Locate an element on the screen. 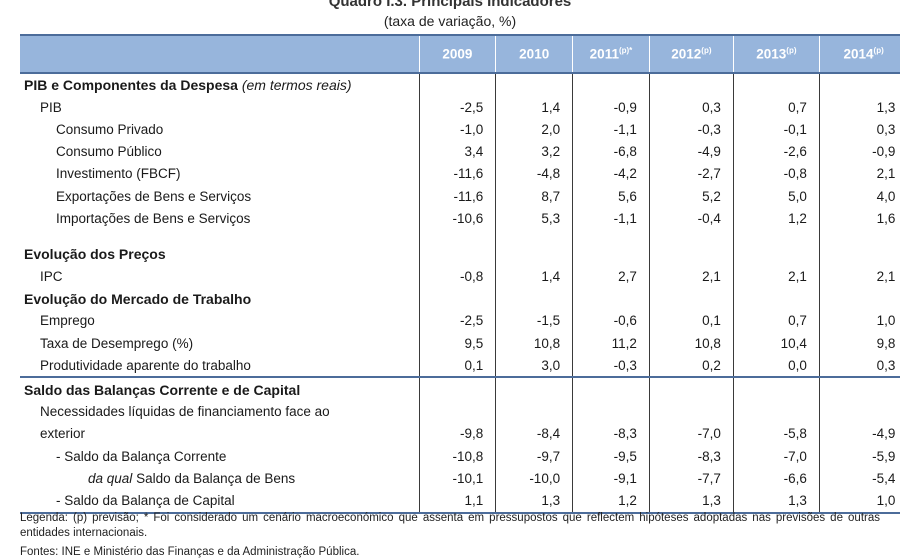 The width and height of the screenshot is (900, 560). value-cell: -0,3 is located at coordinates (691, 129).